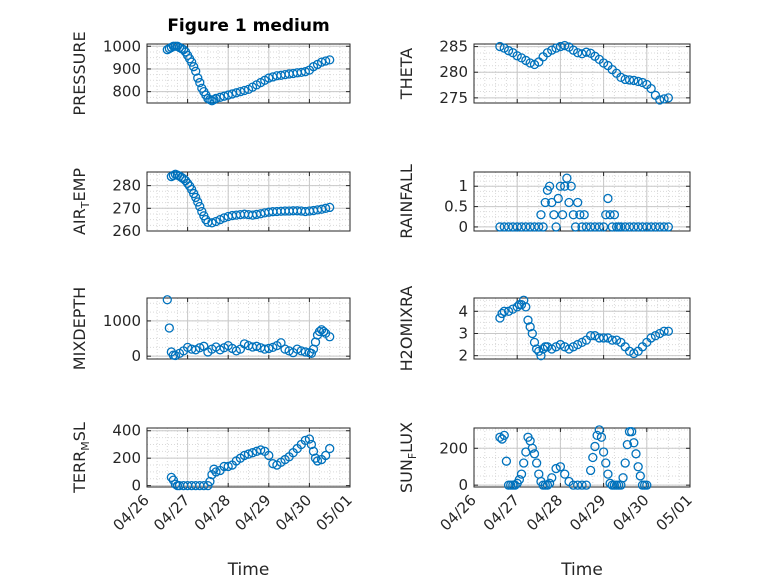 This screenshot has width=778, height=583. I want to click on y-axis-label-7: TERRMSL, so click(81, 458).